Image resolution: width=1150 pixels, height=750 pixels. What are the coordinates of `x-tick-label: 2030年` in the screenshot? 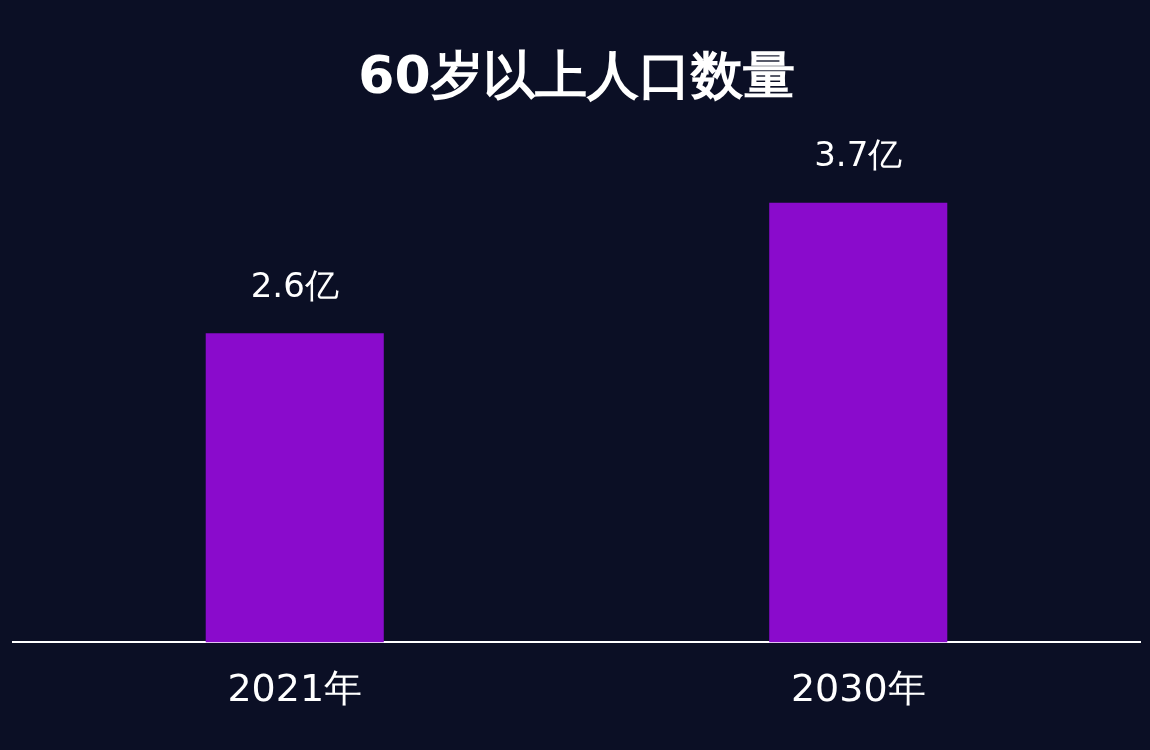 It's located at (858, 688).